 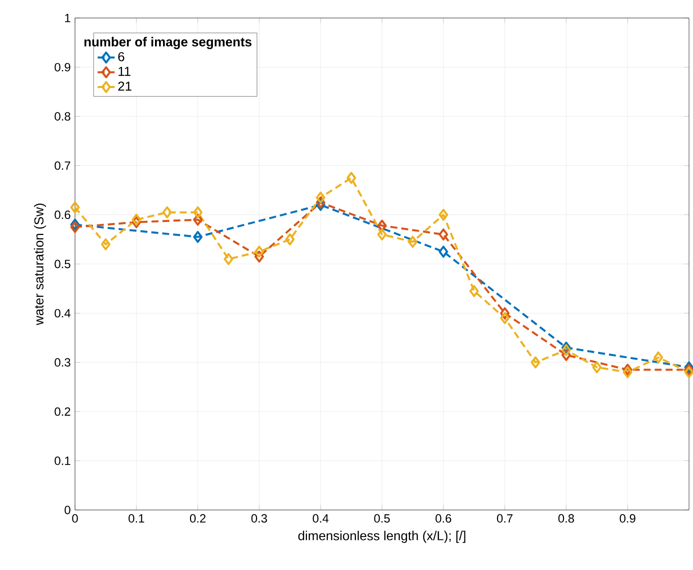 I want to click on x-tick-label: 0.7, so click(x=504, y=518).